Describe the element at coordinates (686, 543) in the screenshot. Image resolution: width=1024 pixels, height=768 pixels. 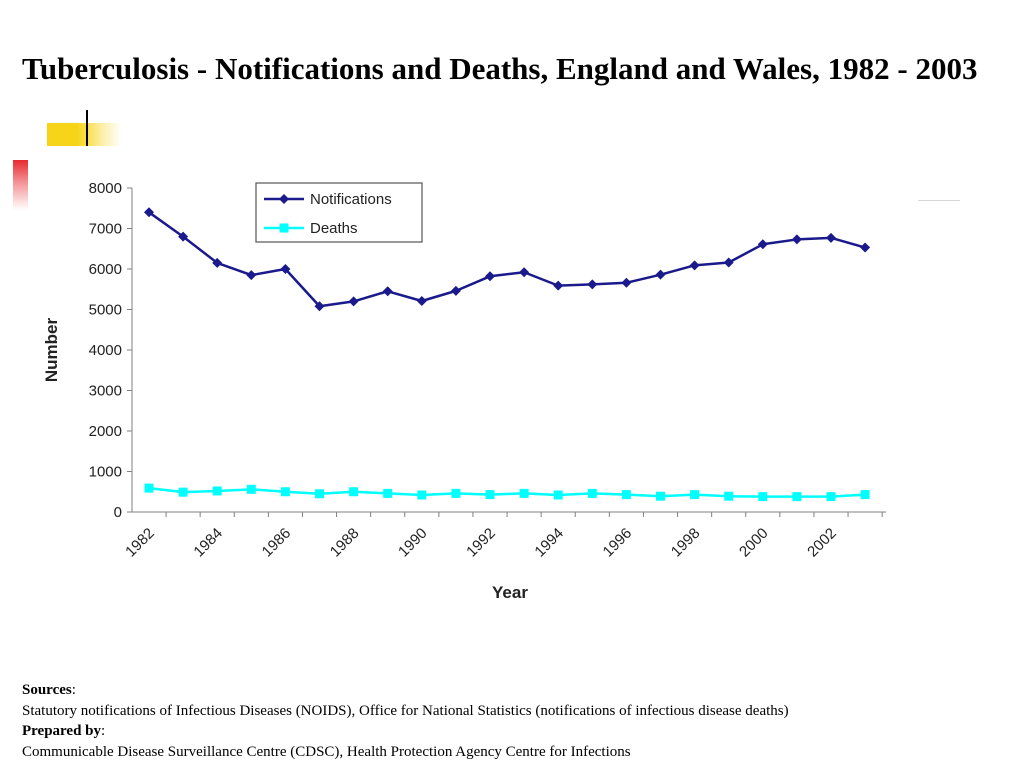
I see `x-tick-label: 1998` at that location.